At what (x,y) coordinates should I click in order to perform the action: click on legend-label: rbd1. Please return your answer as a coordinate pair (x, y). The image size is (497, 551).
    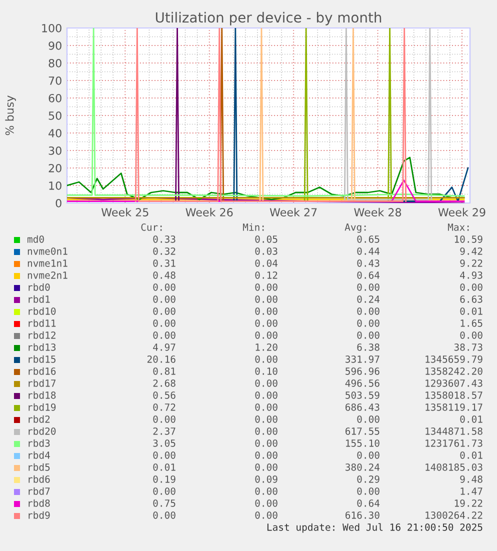
    Looking at the image, I should click on (39, 299).